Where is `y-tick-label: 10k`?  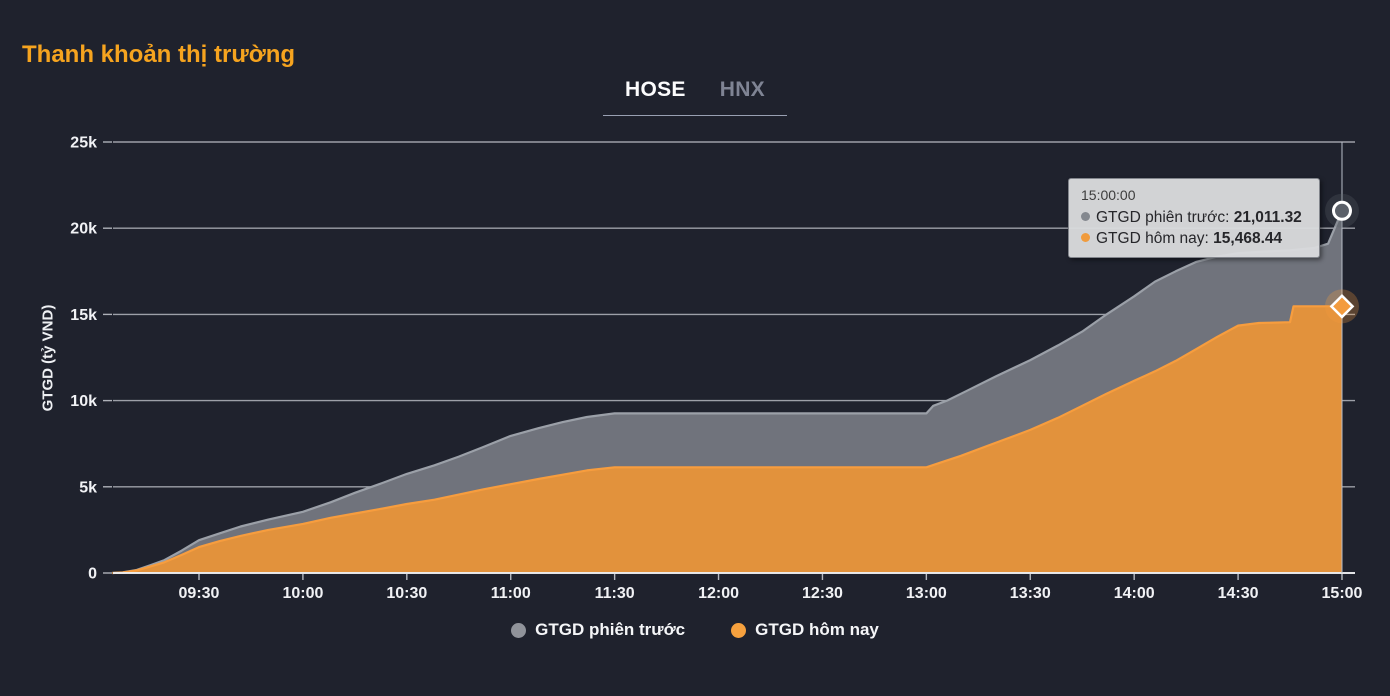
y-tick-label: 10k is located at coordinates (83, 401).